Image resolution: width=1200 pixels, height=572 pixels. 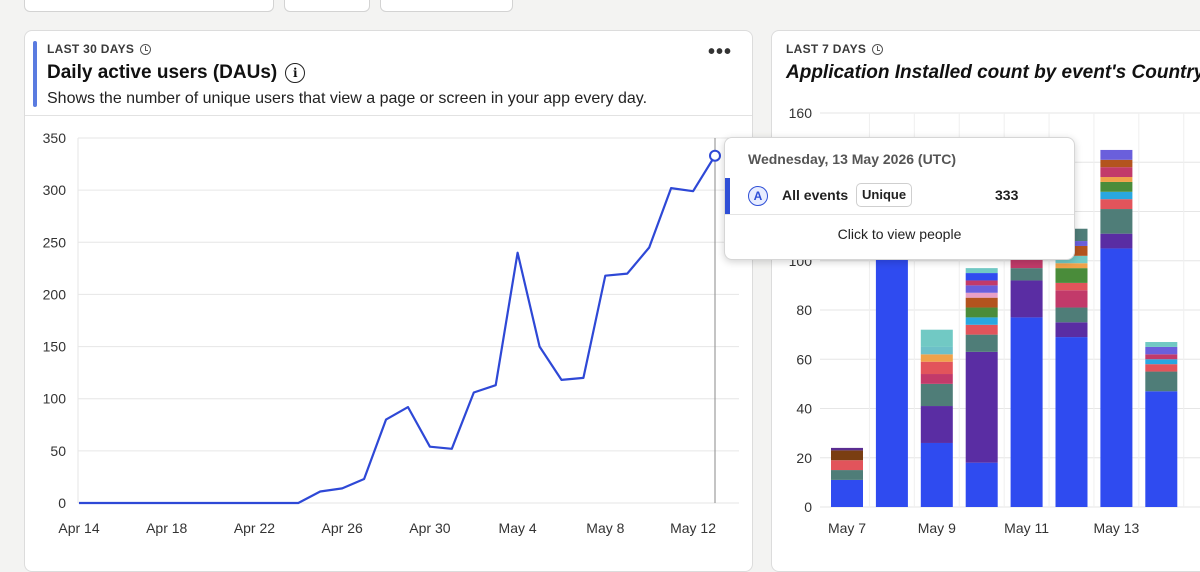 What do you see at coordinates (55, 138) in the screenshot?
I see `y-tick-label: 350` at bounding box center [55, 138].